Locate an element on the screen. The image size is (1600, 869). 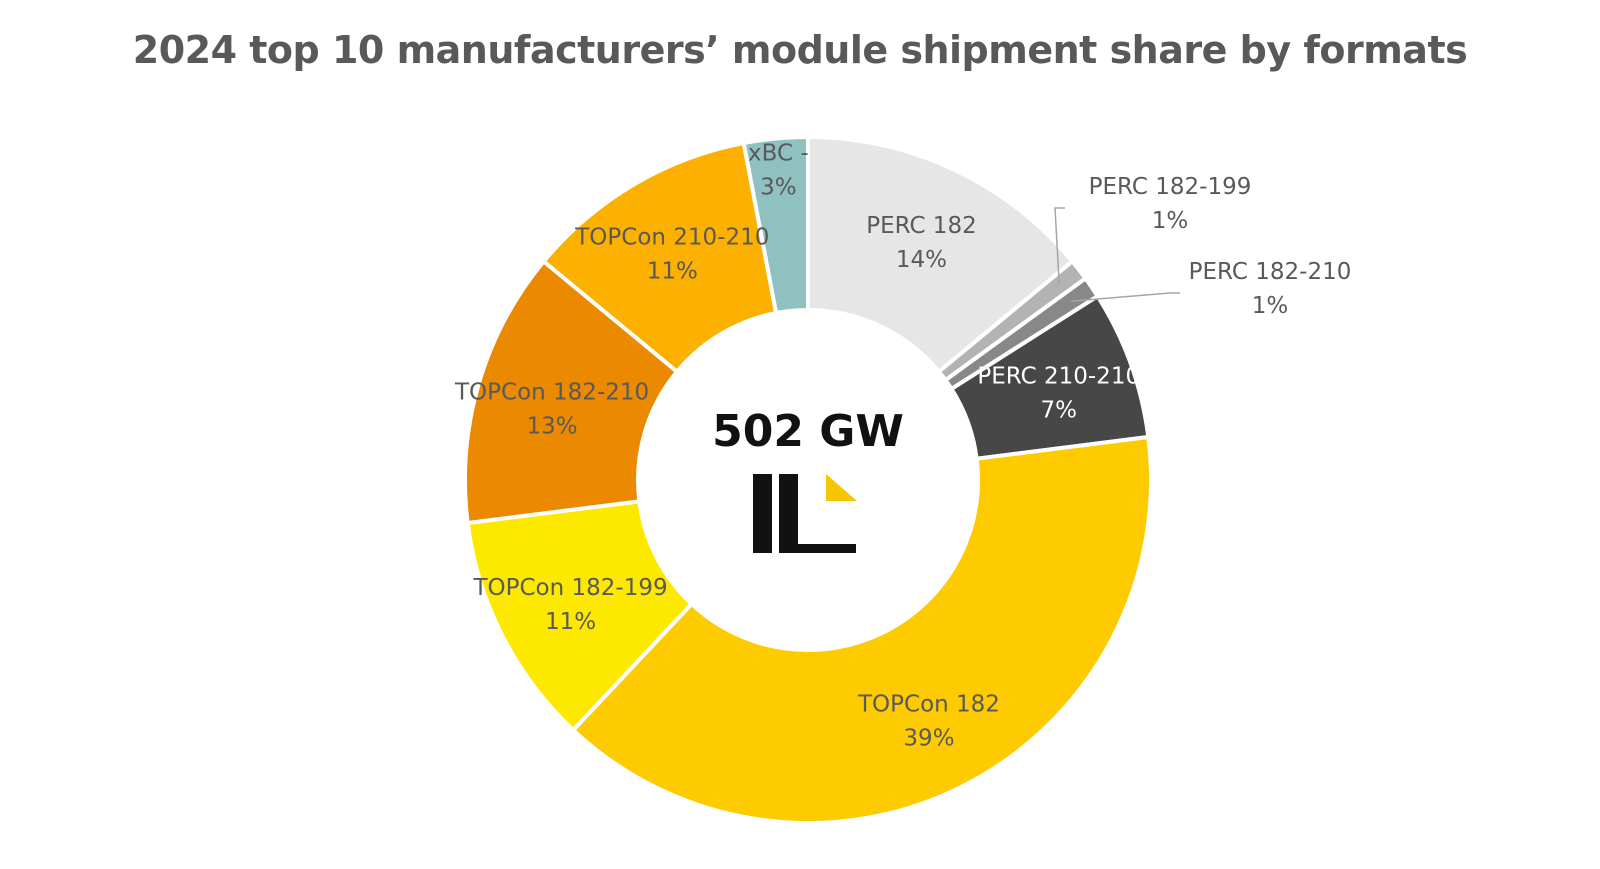
center-total-label: 502 GW is located at coordinates (808, 431).